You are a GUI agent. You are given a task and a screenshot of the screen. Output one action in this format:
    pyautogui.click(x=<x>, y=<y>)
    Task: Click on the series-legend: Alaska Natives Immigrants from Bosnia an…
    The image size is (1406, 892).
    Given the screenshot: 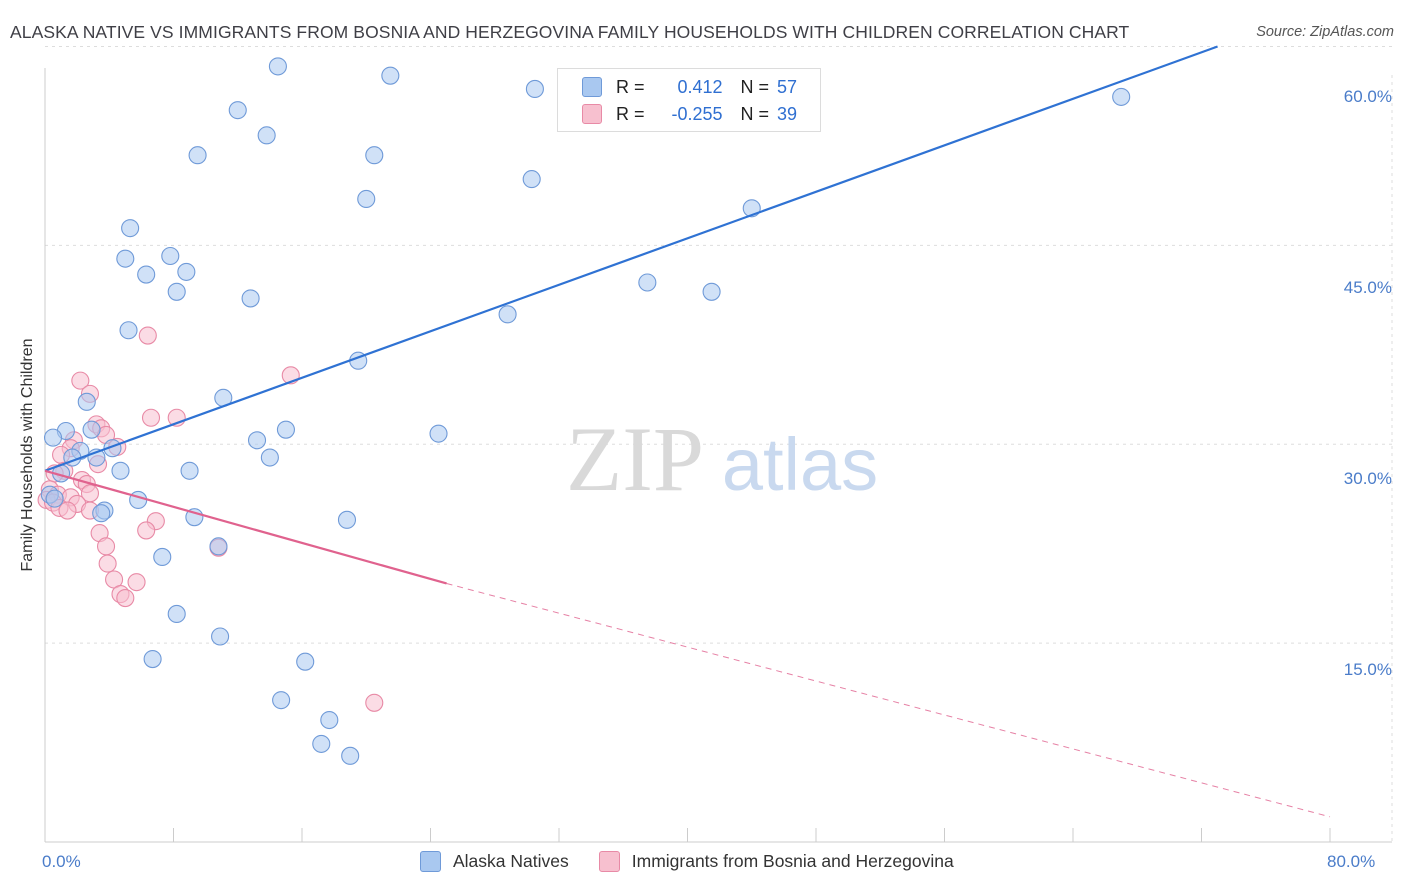 What is the action you would take?
    pyautogui.click(x=702, y=861)
    